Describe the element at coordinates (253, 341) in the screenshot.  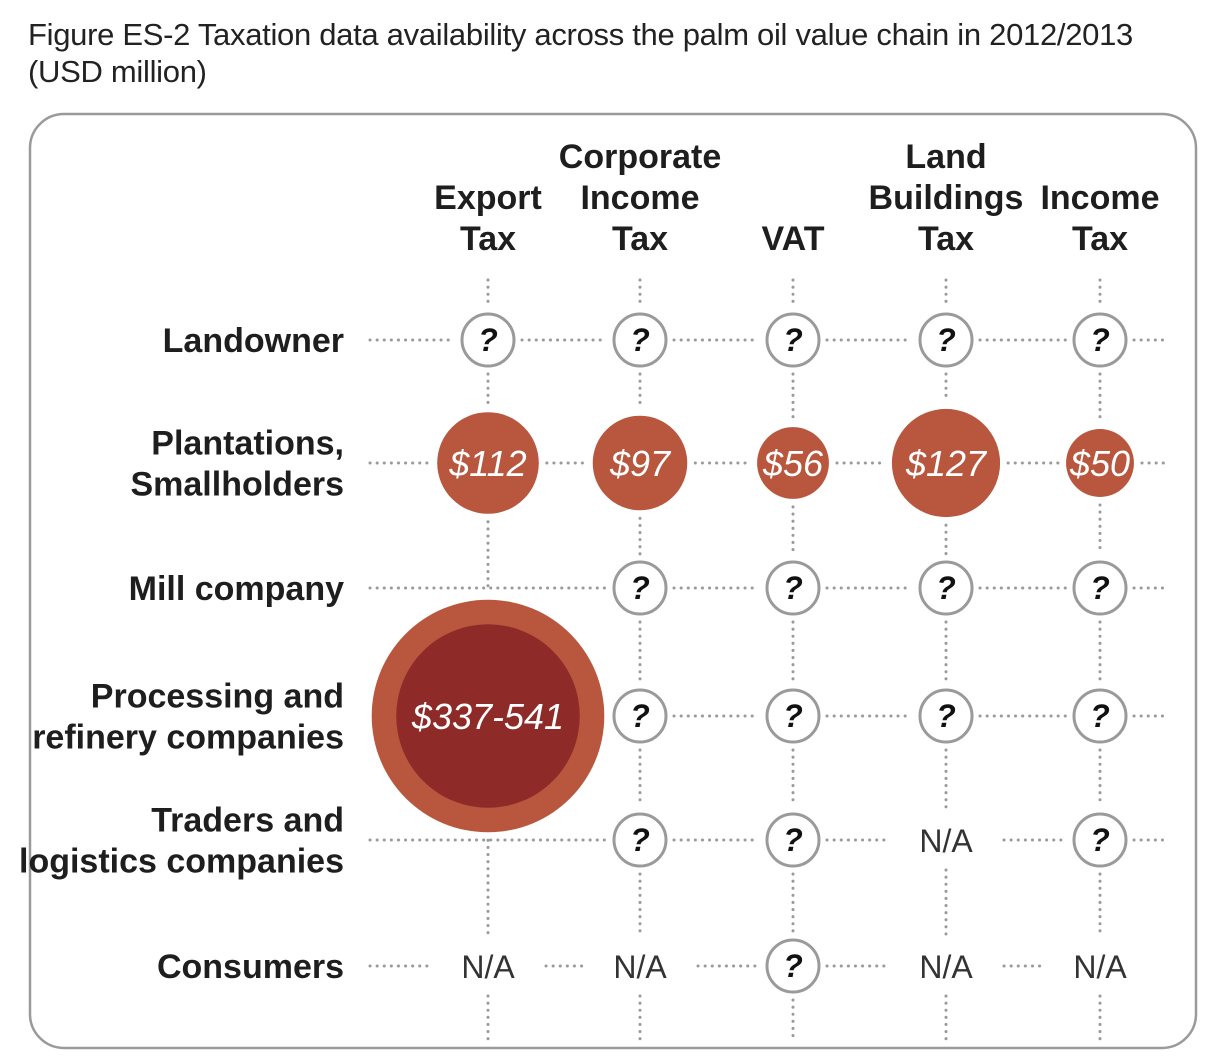
I see `row-label: Landowner` at that location.